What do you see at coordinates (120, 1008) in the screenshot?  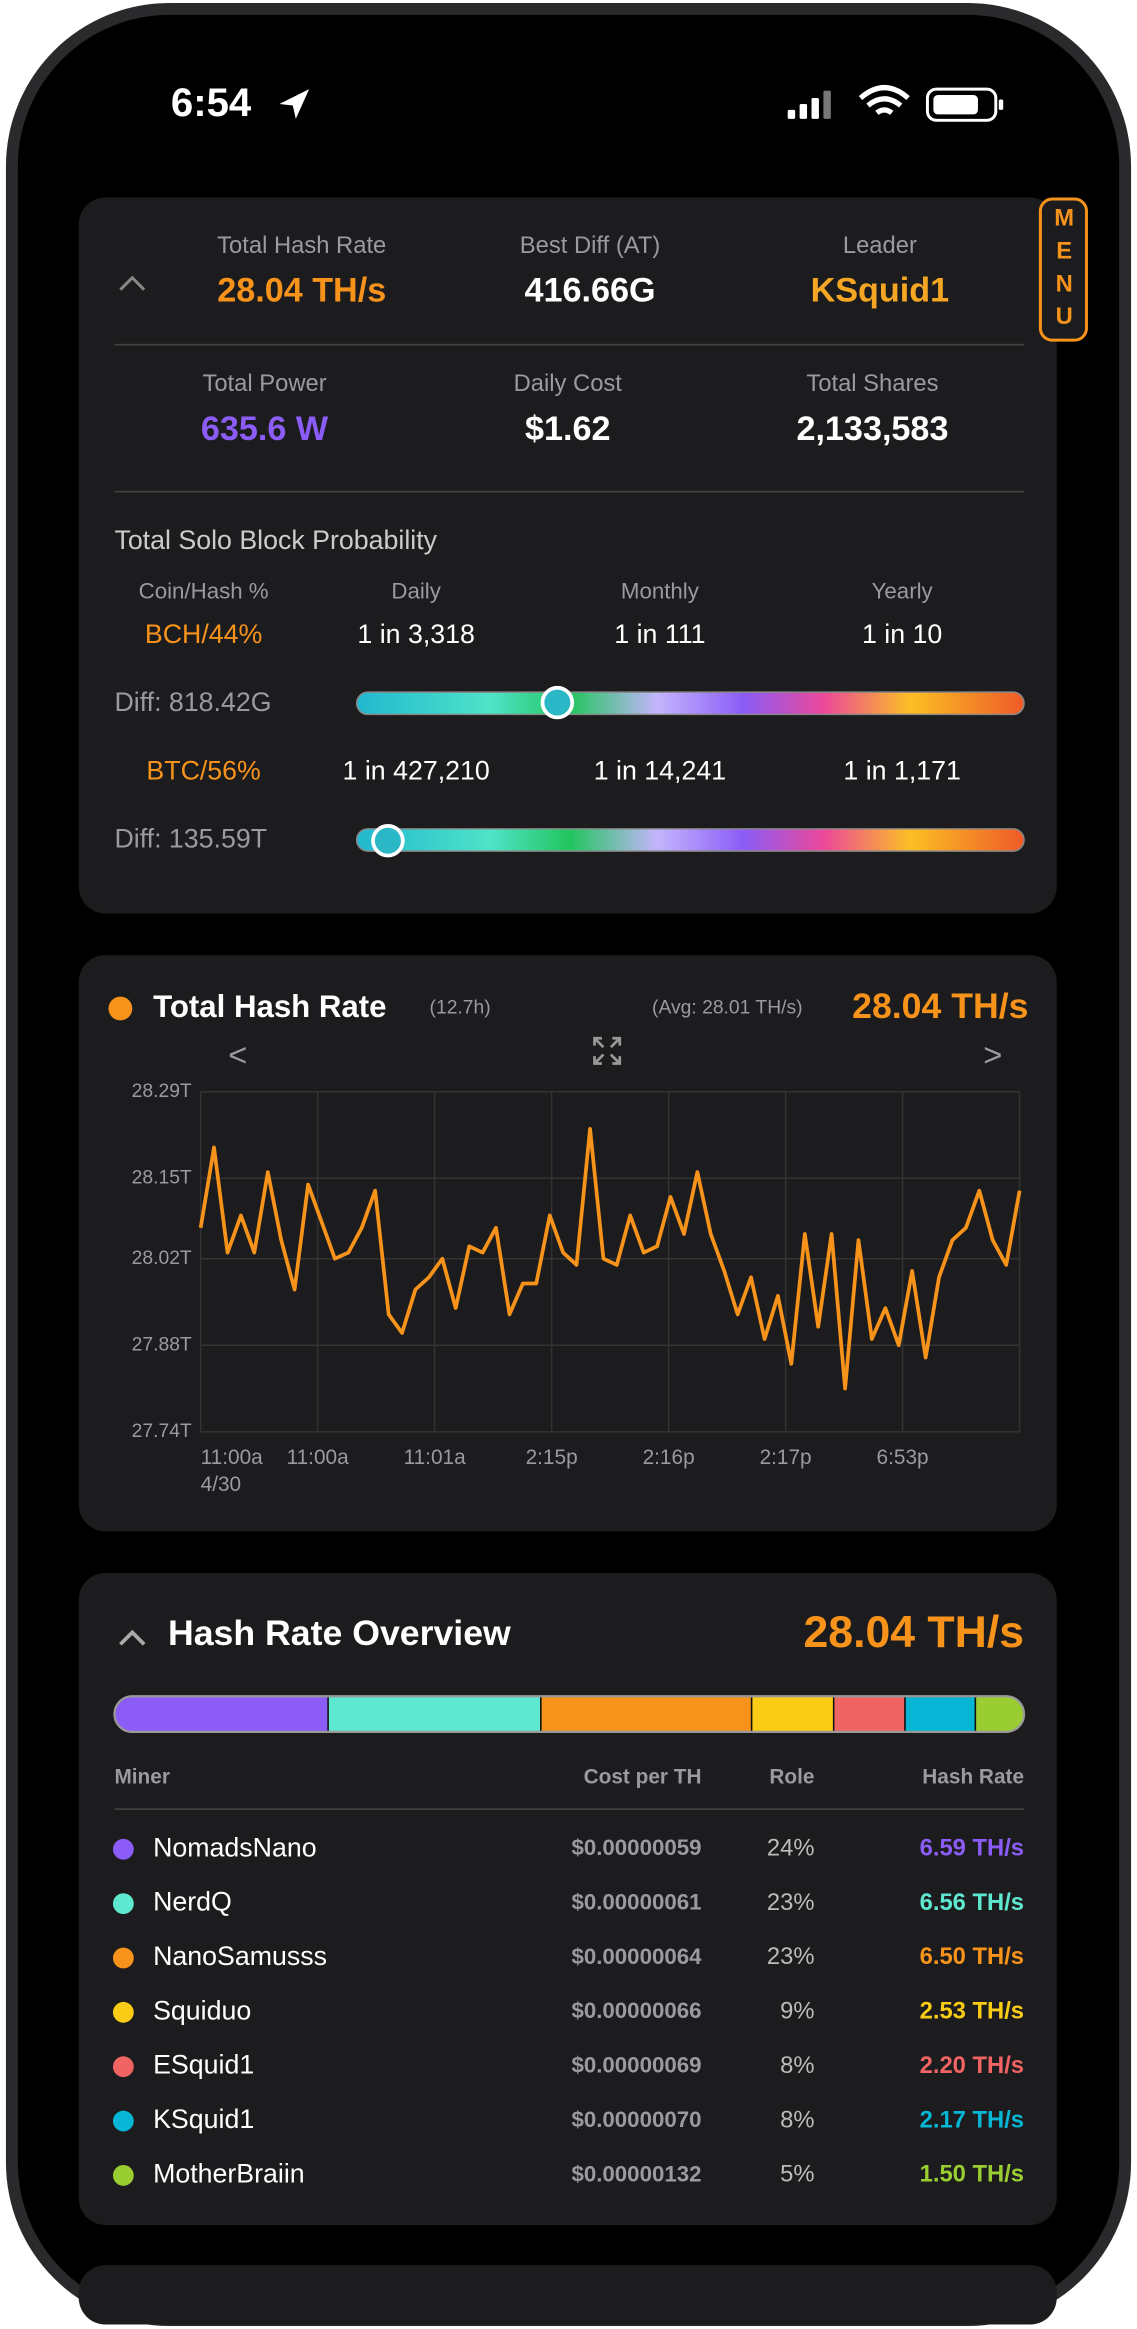 I see `legend-dot` at bounding box center [120, 1008].